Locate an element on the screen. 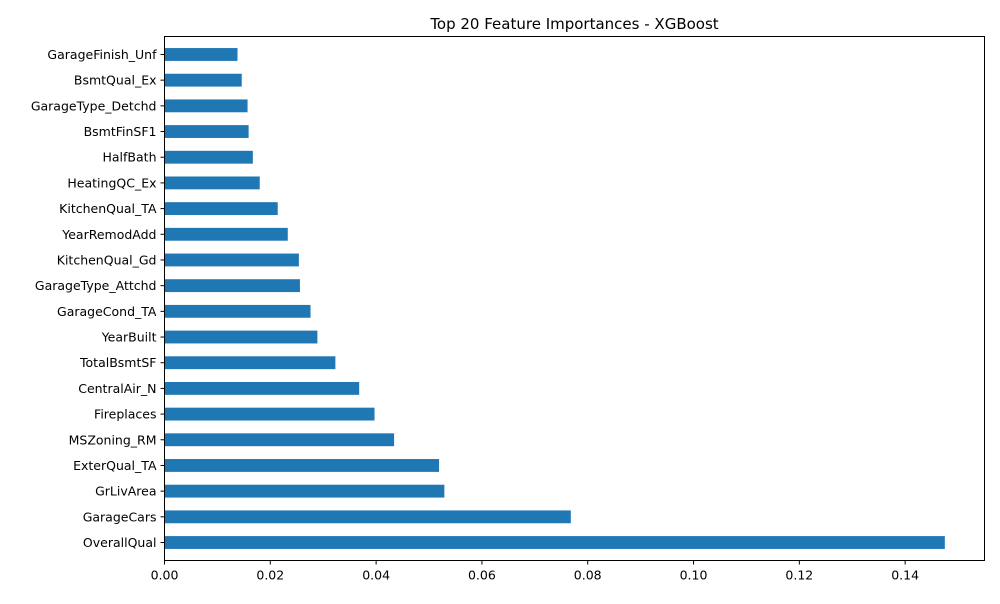 The image size is (1000, 604). y-tick-label: BsmtQual_Ex is located at coordinates (115, 80).